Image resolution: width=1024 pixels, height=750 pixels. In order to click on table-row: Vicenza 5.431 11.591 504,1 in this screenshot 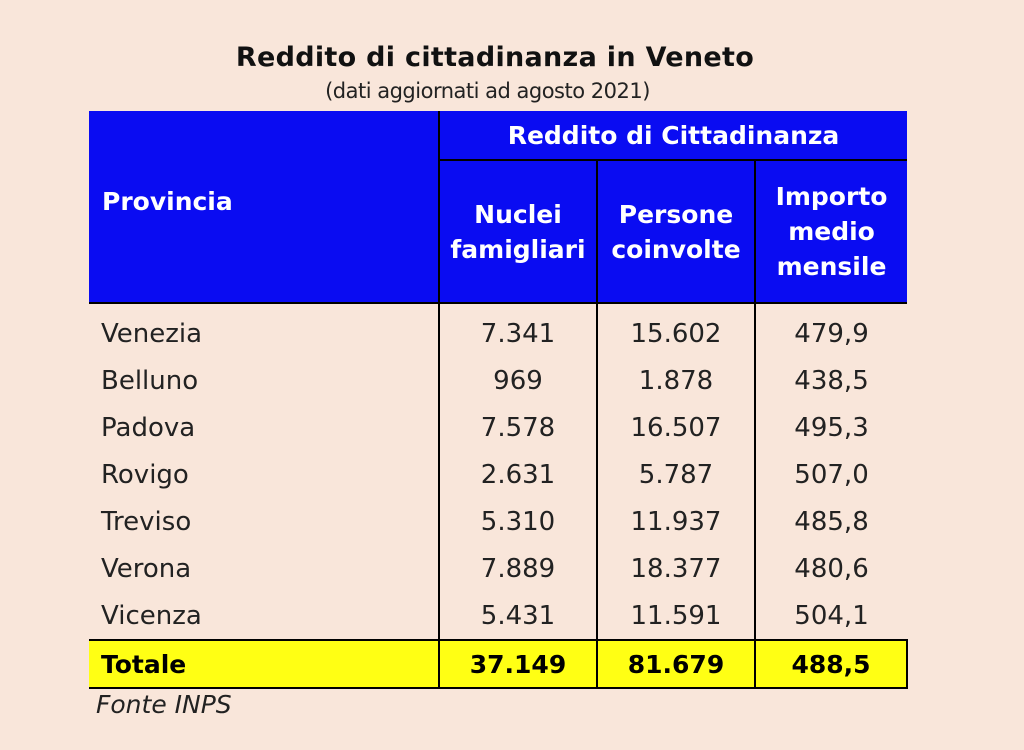, I will do `click(498, 616)`.